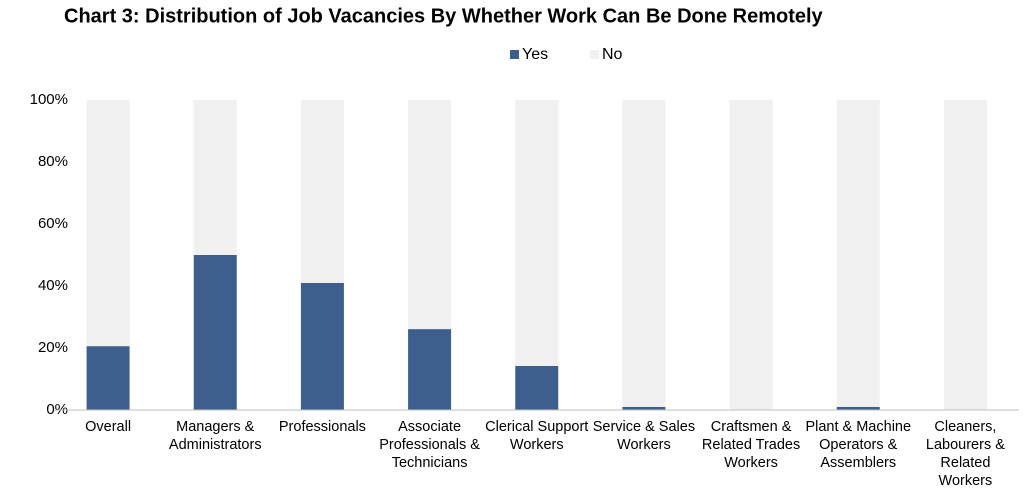 The width and height of the screenshot is (1024, 497). Describe the element at coordinates (751, 445) in the screenshot. I see `x-tick-label: Craftsmen & Related Trades Workers` at that location.